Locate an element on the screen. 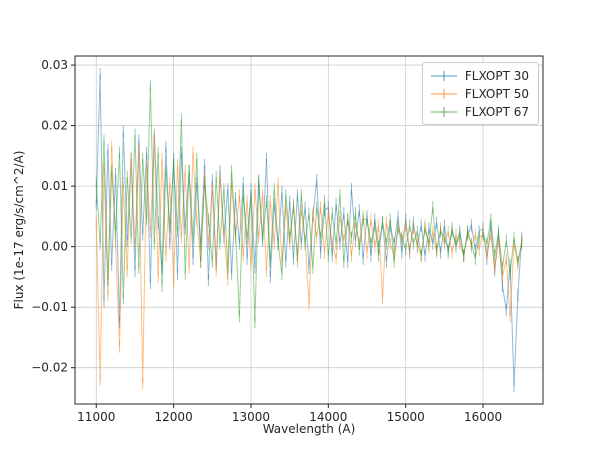 The image size is (600, 450). x-axis-label: Wavelength (A) is located at coordinates (309, 429).